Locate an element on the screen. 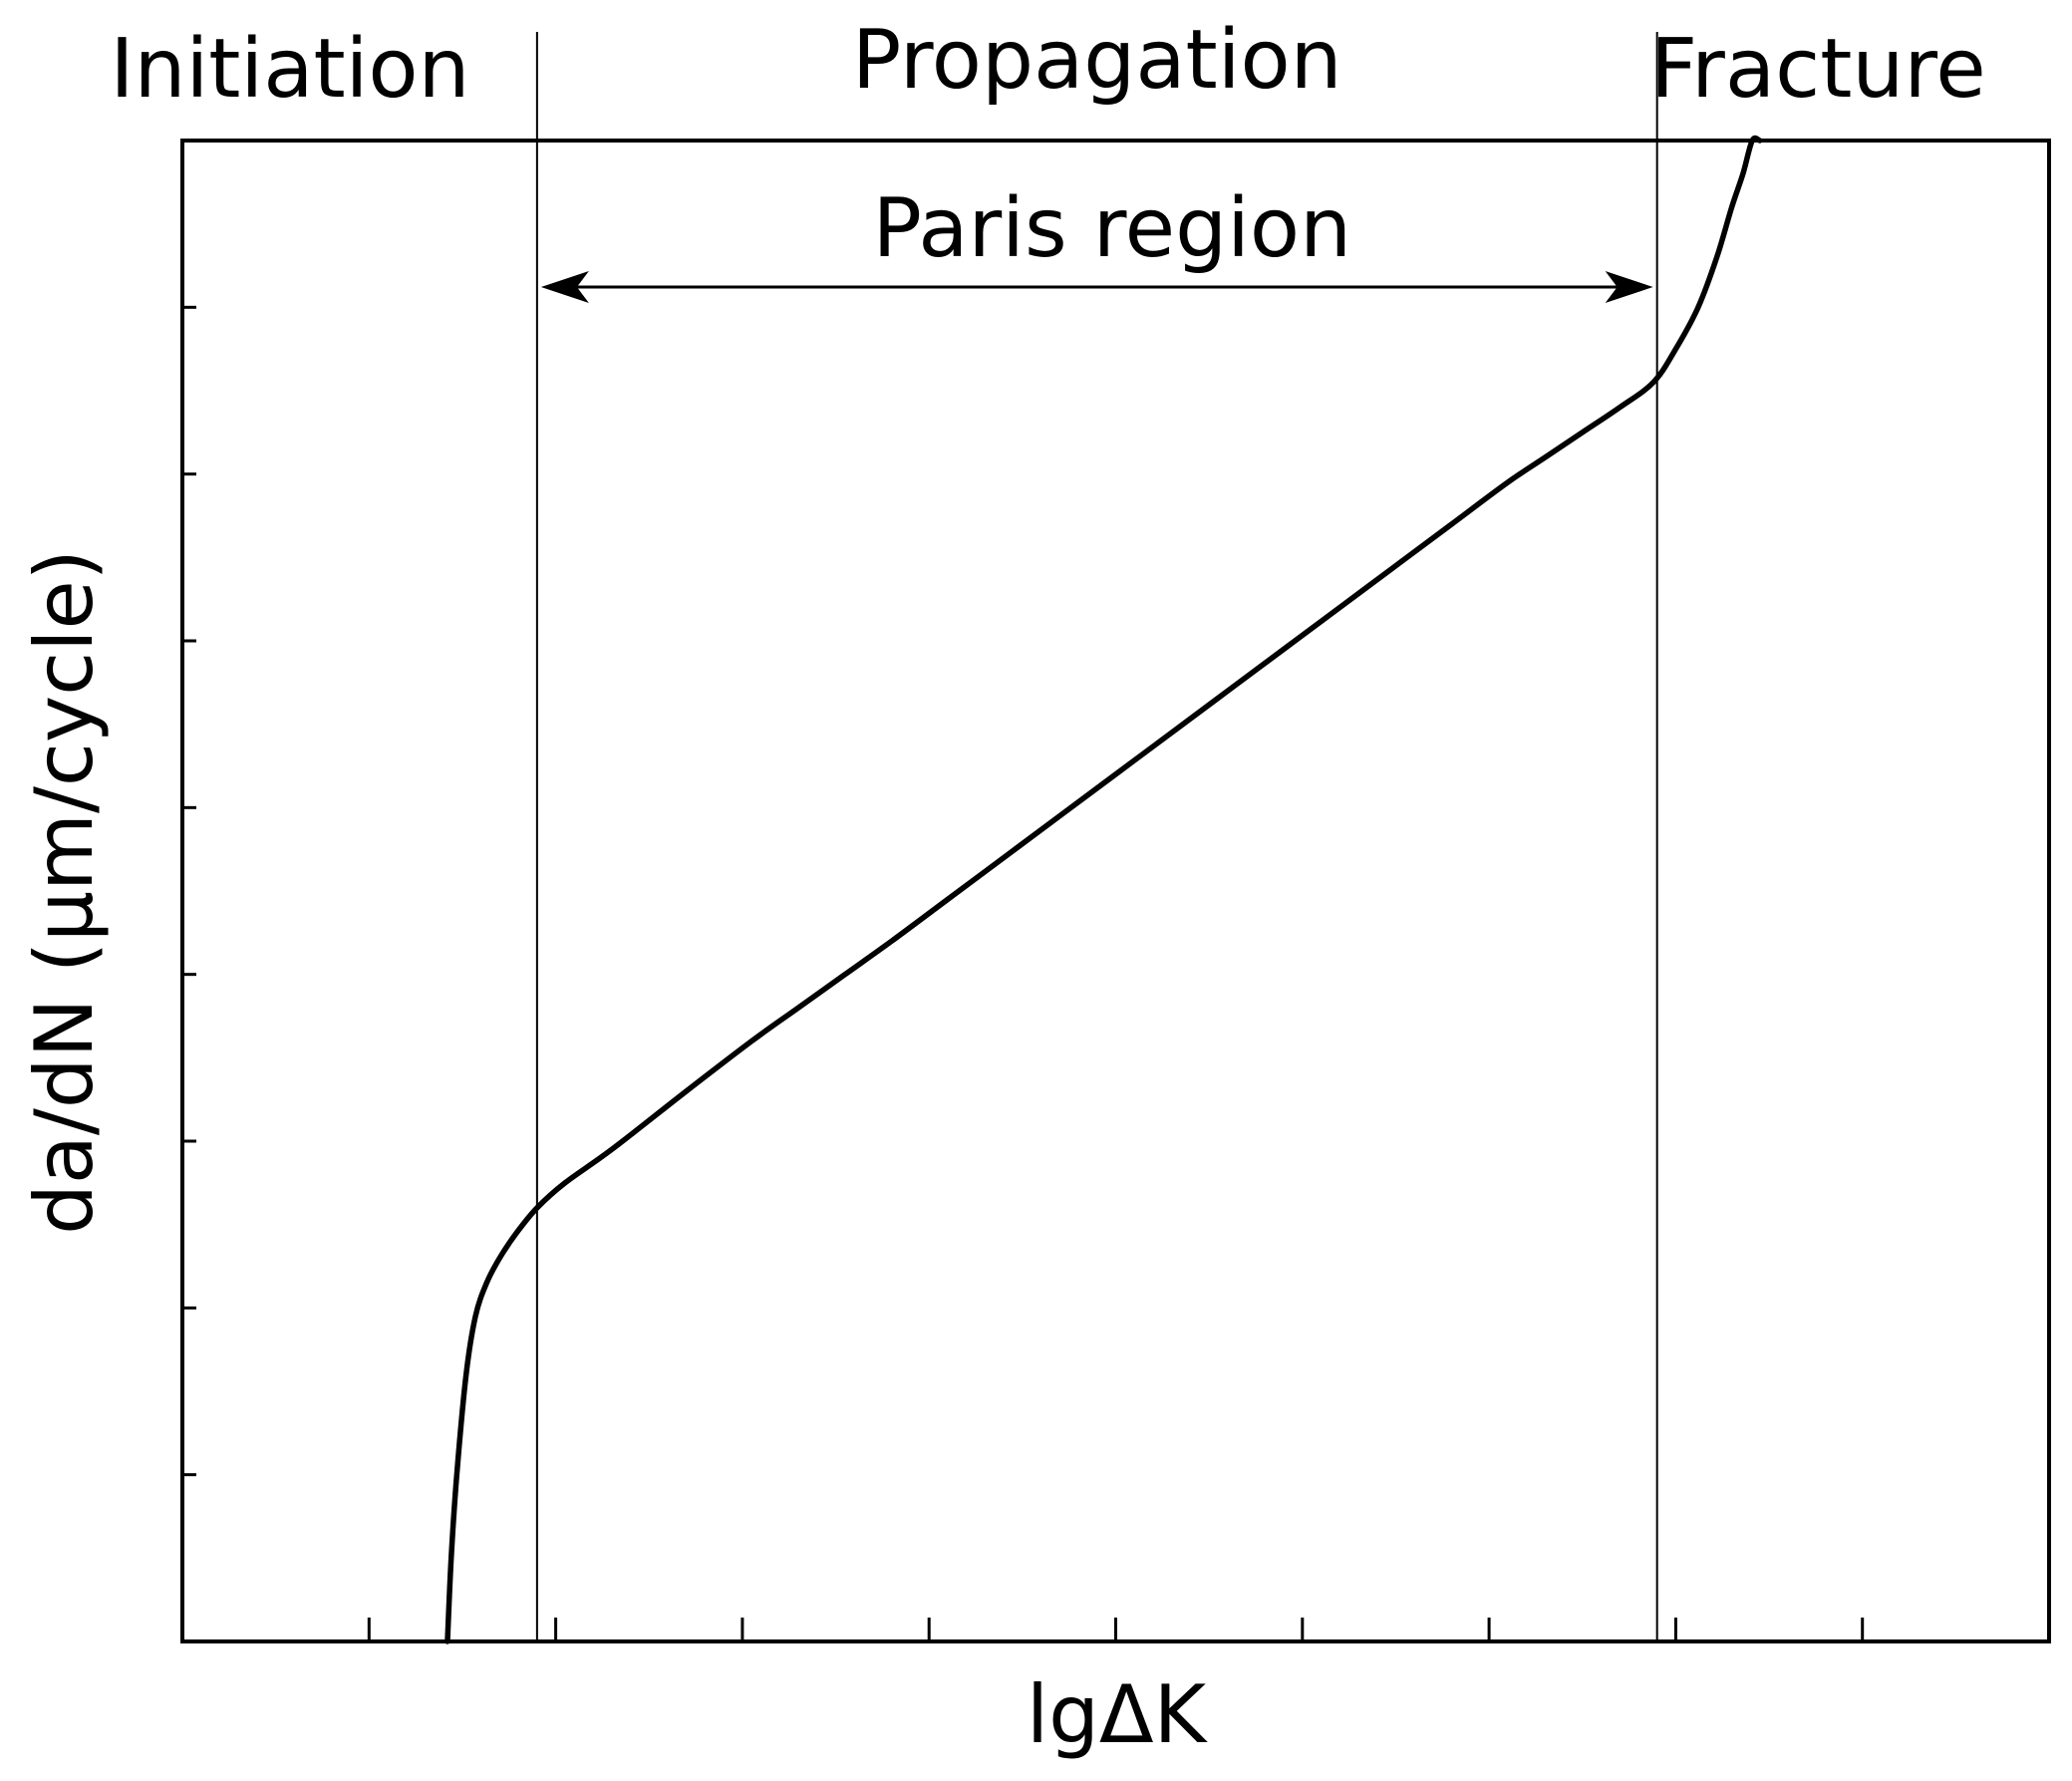 This screenshot has height=1781, width=2072. region-label-propagation: Propagation is located at coordinates (1097, 60).